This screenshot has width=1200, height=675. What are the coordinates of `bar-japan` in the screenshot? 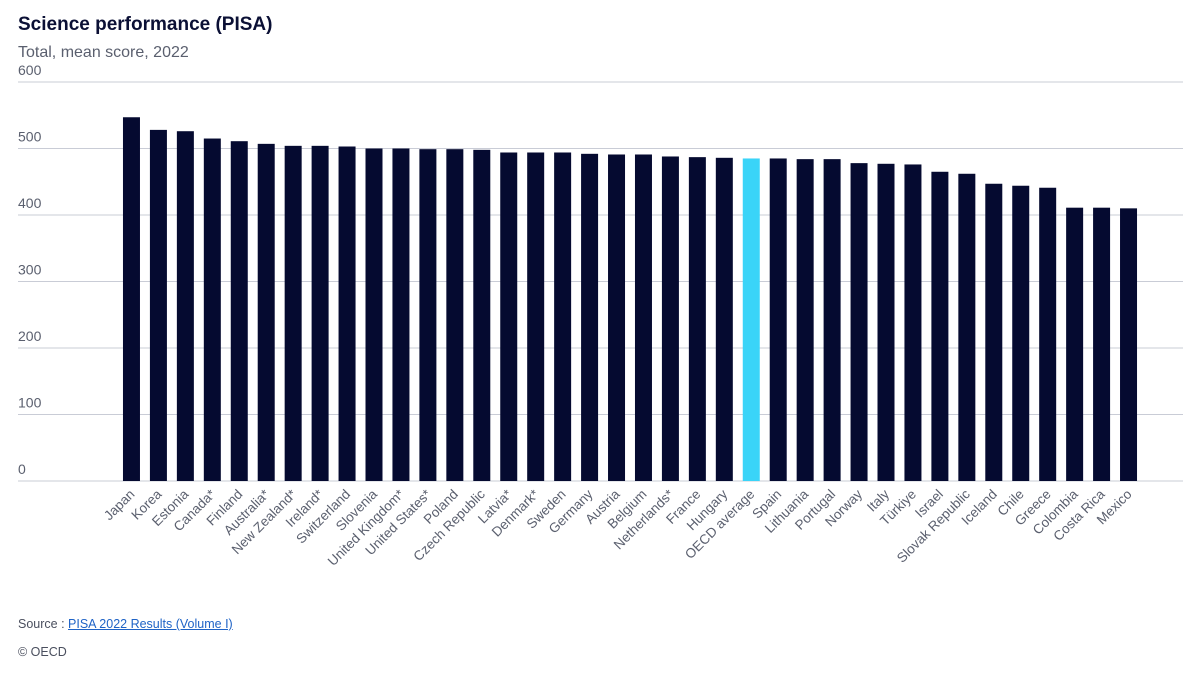 It's located at (131, 299).